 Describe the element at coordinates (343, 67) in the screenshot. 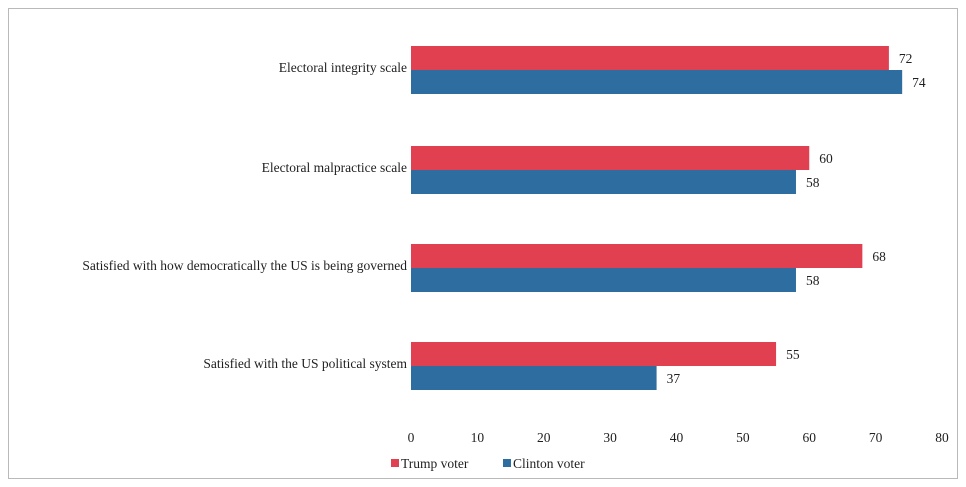

I see `category-label-0: Electoral integrity scale` at that location.